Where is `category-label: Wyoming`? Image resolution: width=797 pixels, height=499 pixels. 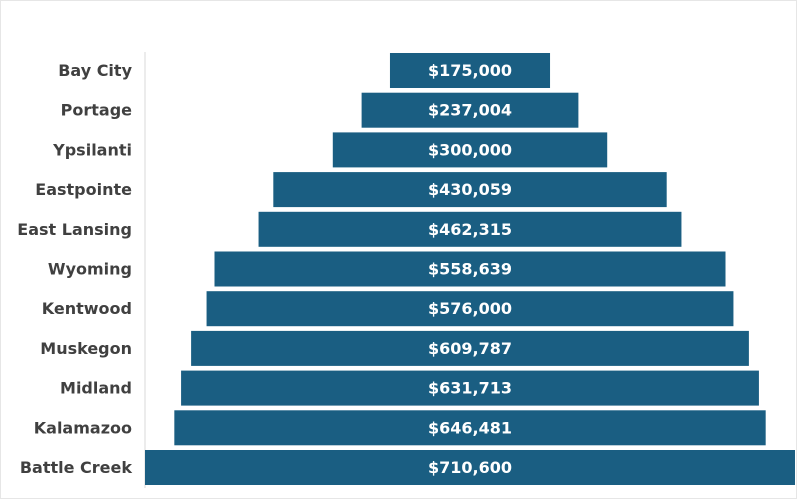 category-label: Wyoming is located at coordinates (90, 269).